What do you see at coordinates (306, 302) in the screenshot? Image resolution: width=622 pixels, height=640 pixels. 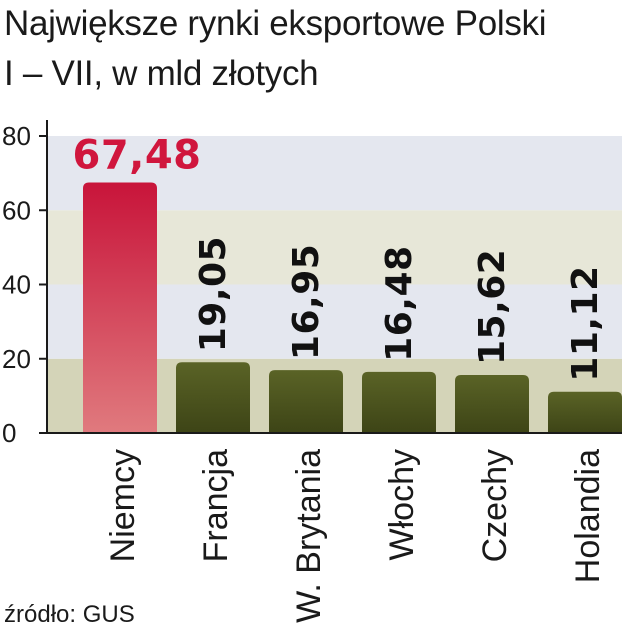 I see `value-label: 16,95` at bounding box center [306, 302].